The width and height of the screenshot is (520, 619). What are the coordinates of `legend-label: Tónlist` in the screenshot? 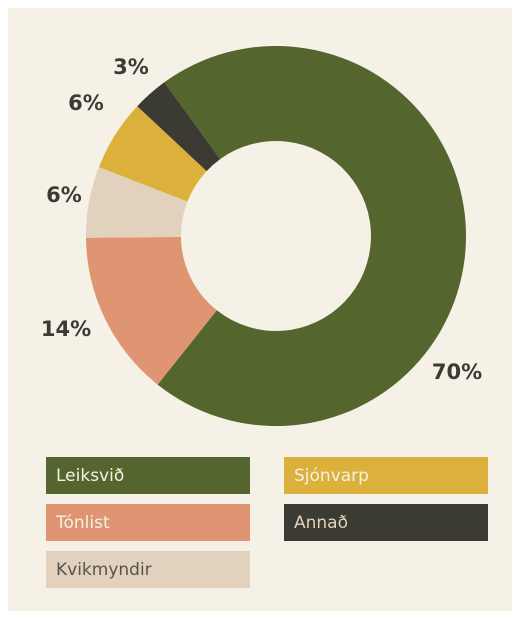 It's located at (82, 523).